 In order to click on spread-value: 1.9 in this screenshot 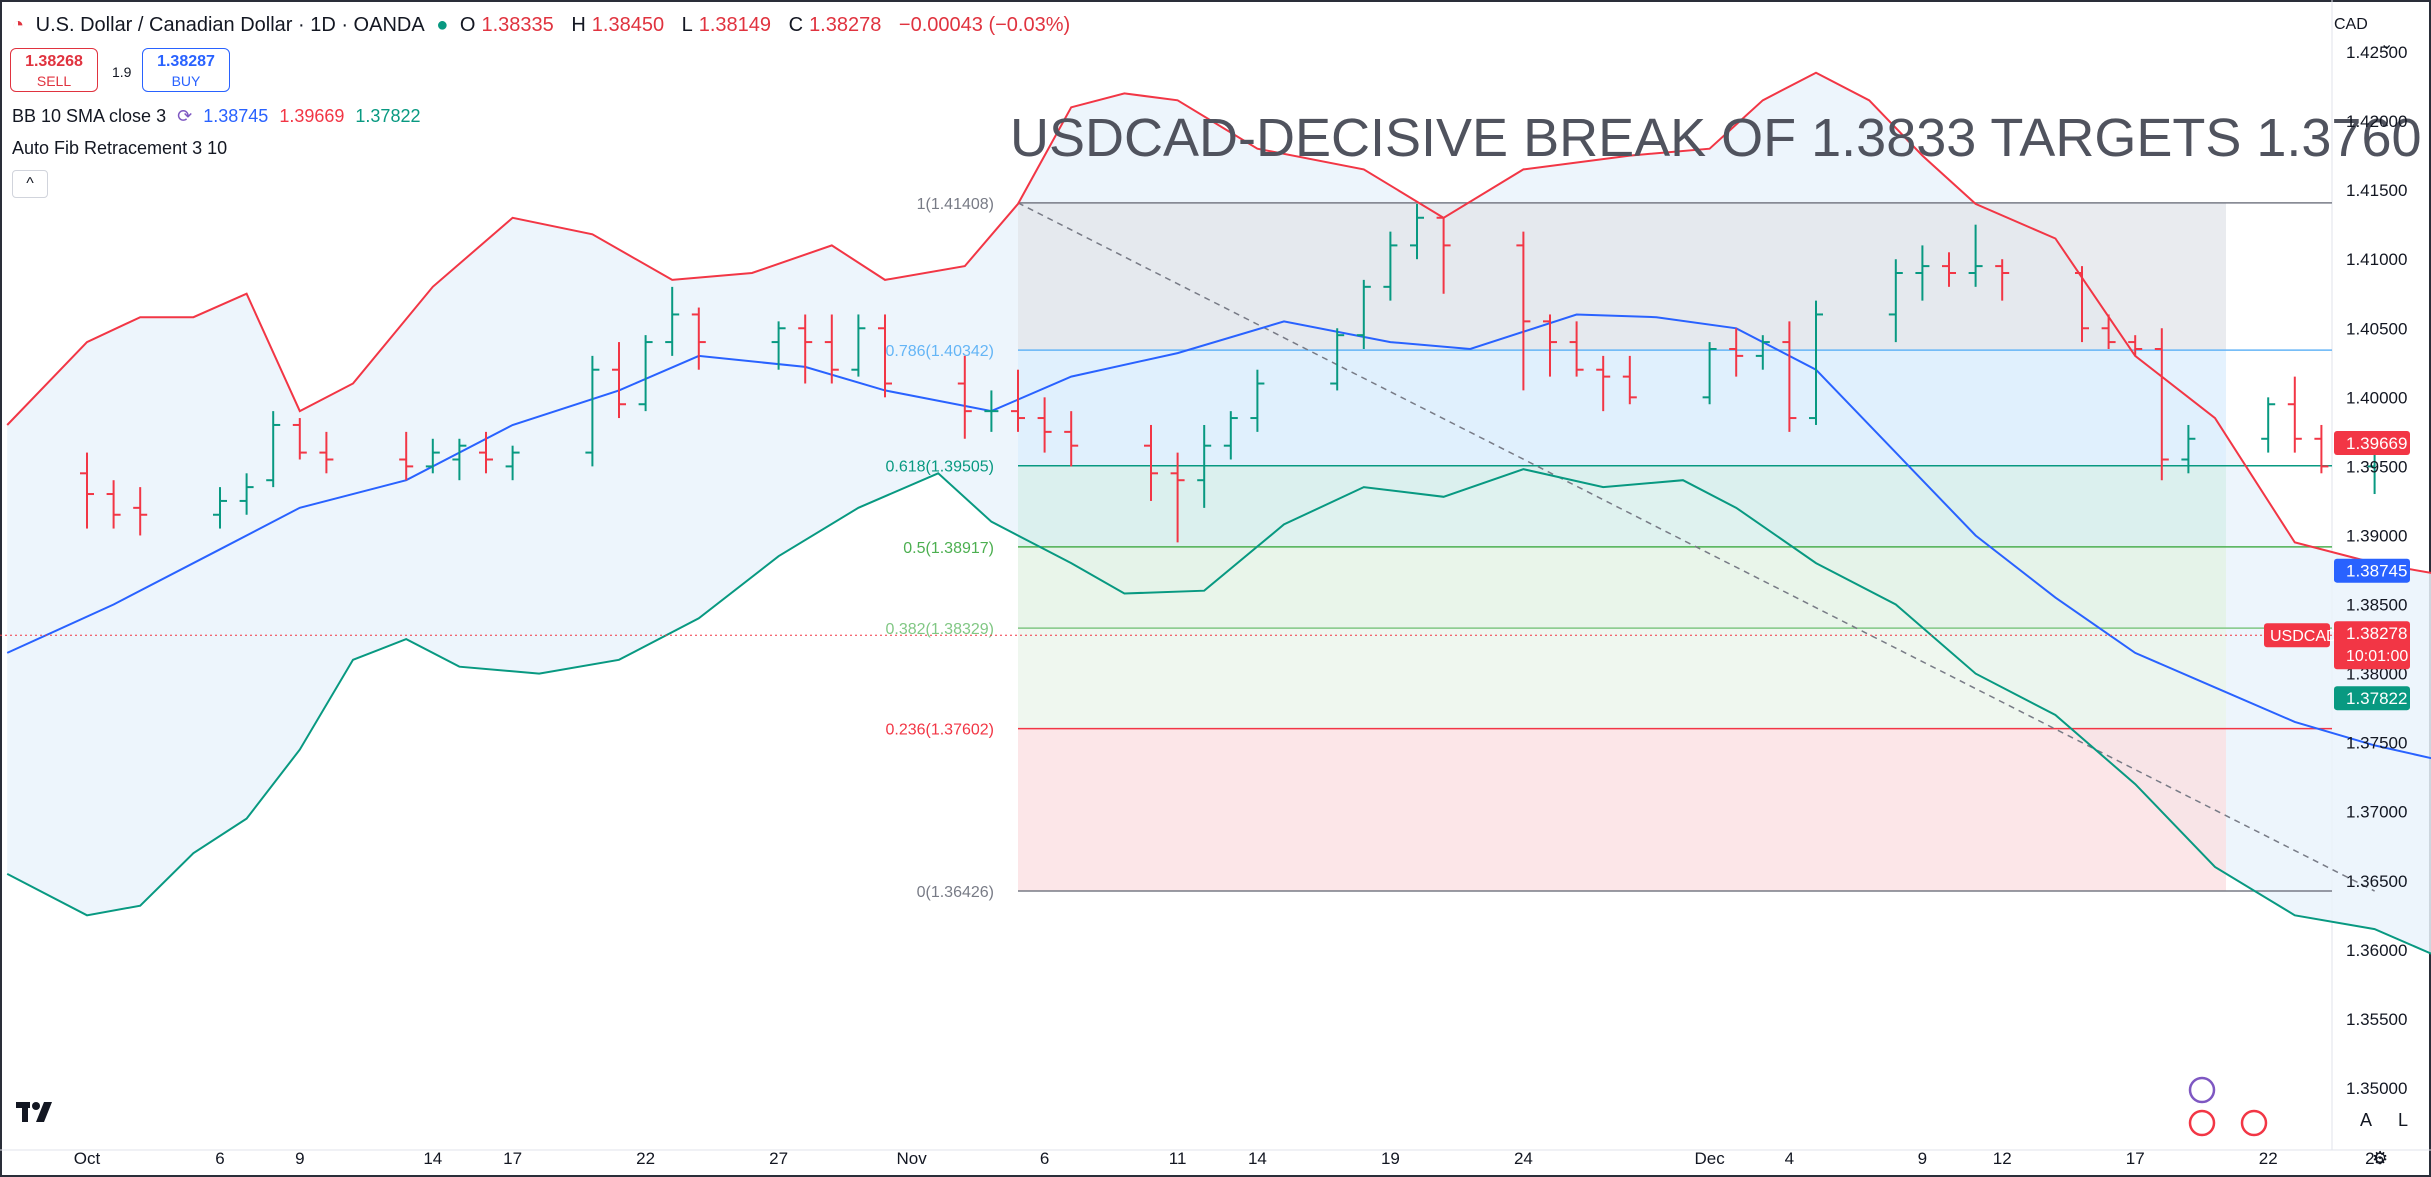, I will do `click(122, 72)`.